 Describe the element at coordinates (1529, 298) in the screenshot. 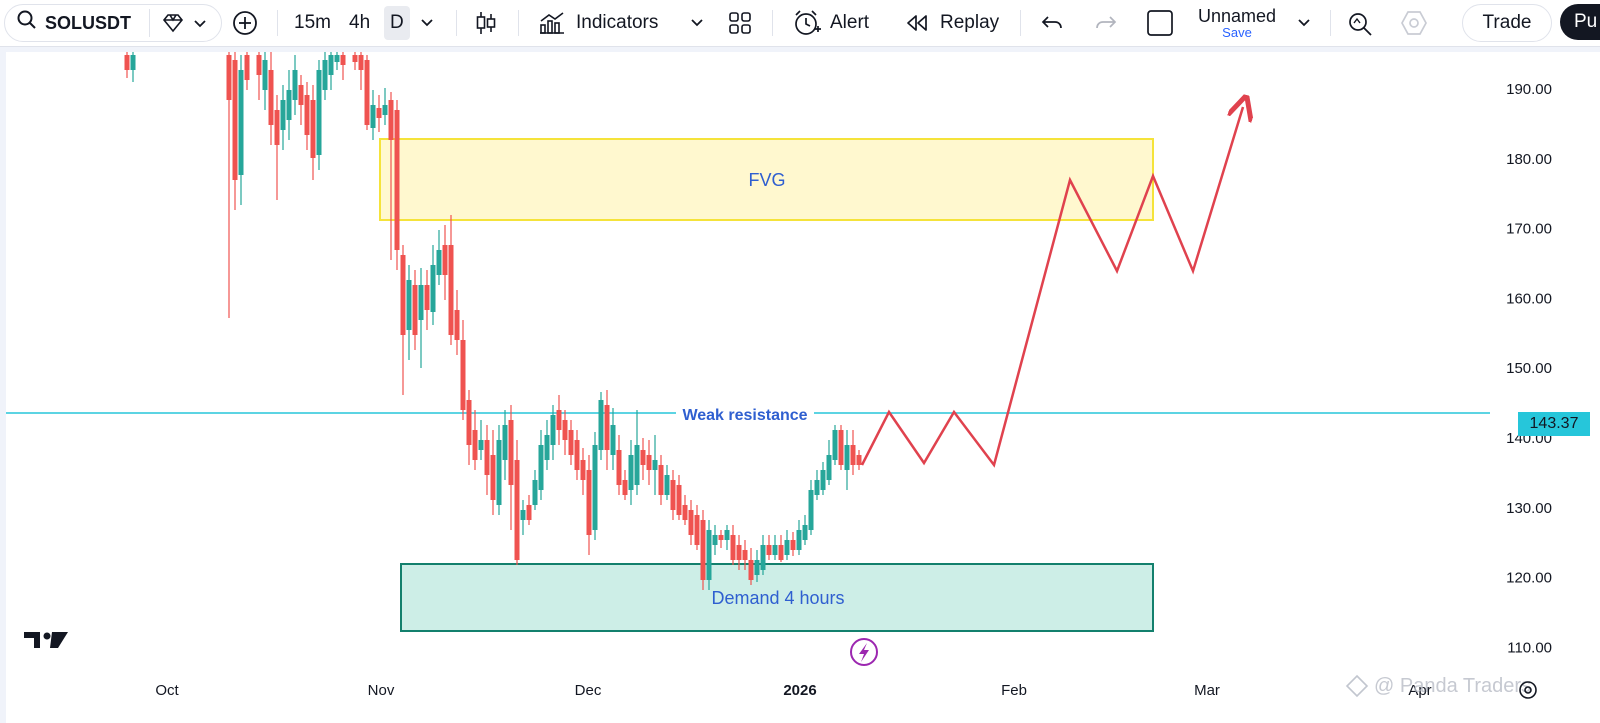

I see `price-tick-label: 160.00` at that location.